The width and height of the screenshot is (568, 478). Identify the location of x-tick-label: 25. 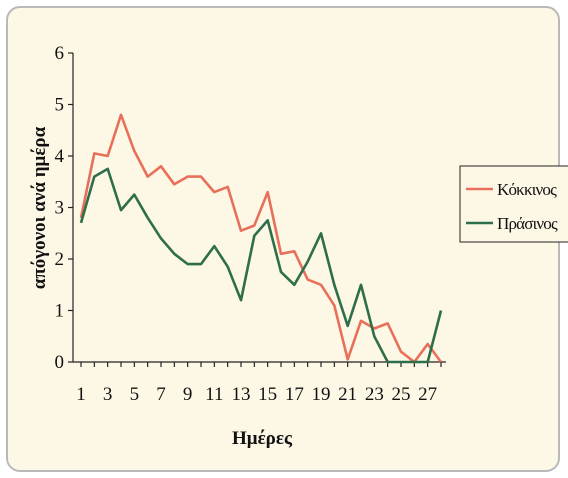
(401, 394).